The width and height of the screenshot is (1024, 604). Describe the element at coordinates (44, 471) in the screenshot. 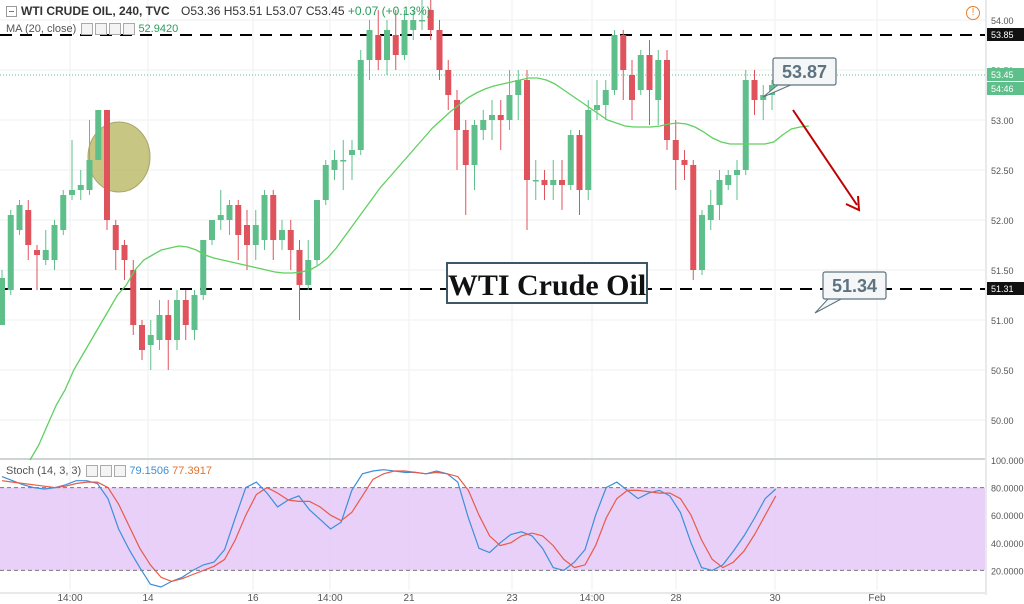

I see `stoch-label: Stoch (14, 3, 3)` at that location.